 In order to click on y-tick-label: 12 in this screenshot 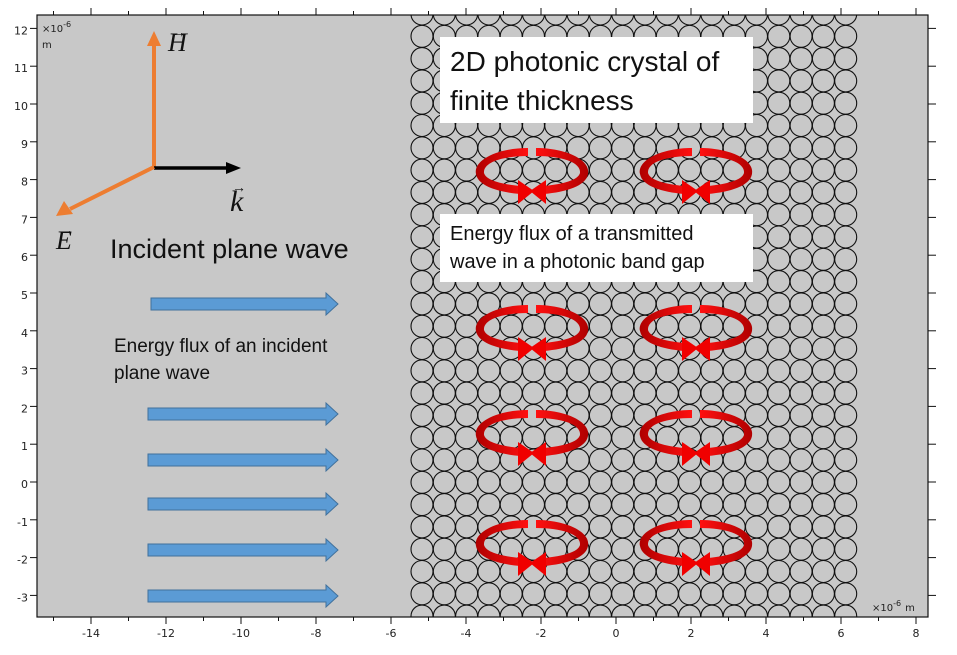, I will do `click(21, 30)`.